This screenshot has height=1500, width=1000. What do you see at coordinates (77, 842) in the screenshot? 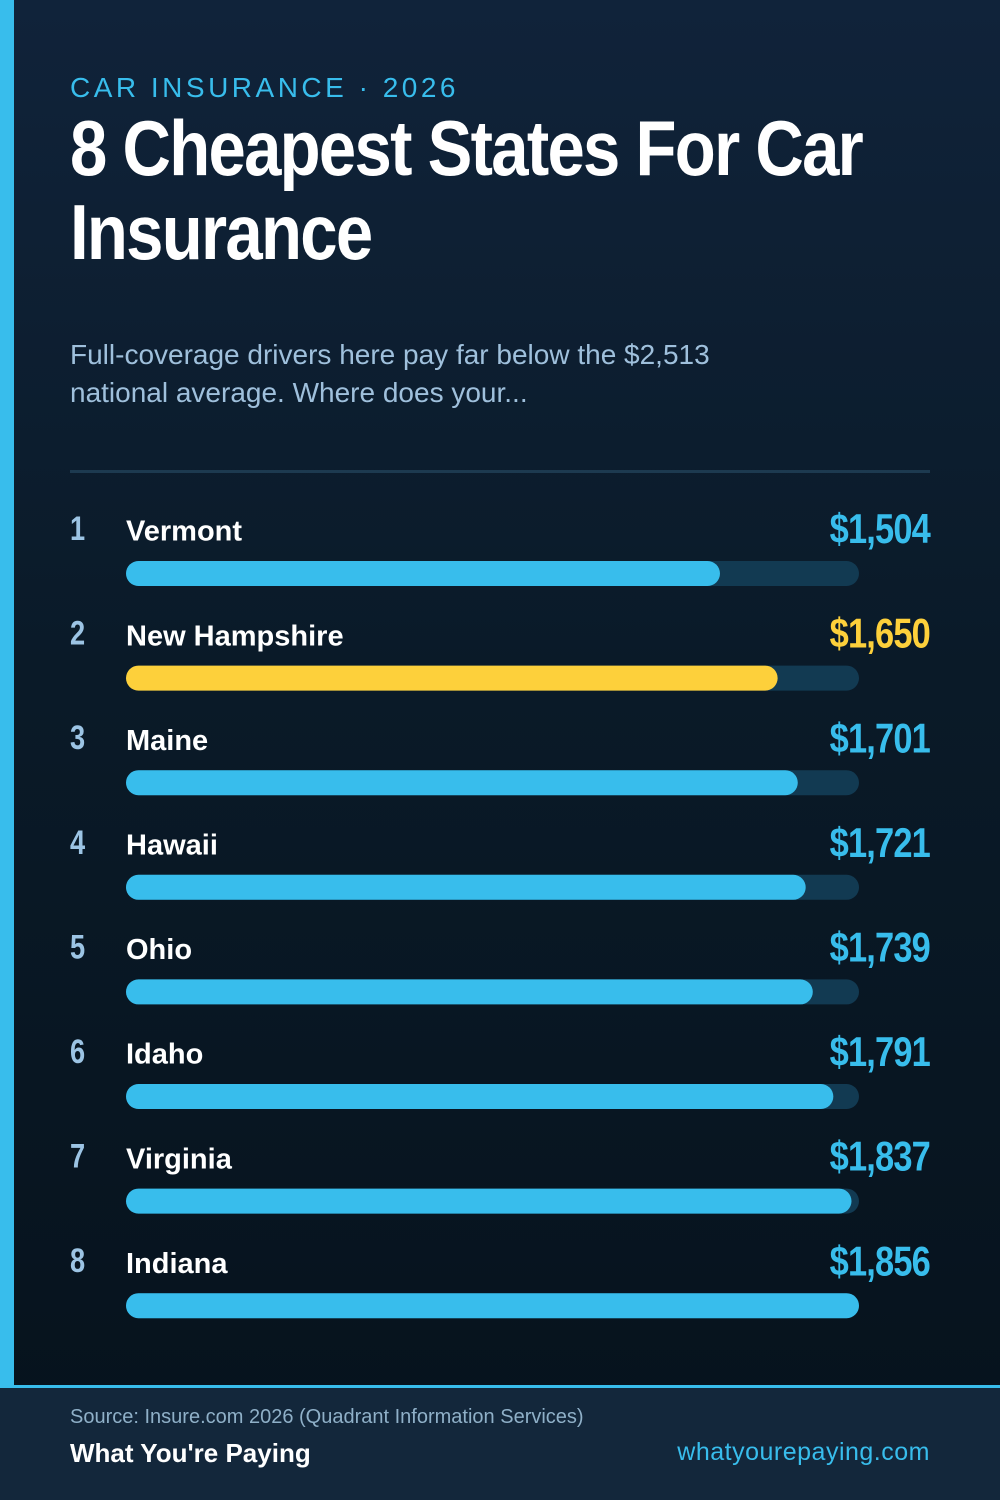
I see `rank: 4` at bounding box center [77, 842].